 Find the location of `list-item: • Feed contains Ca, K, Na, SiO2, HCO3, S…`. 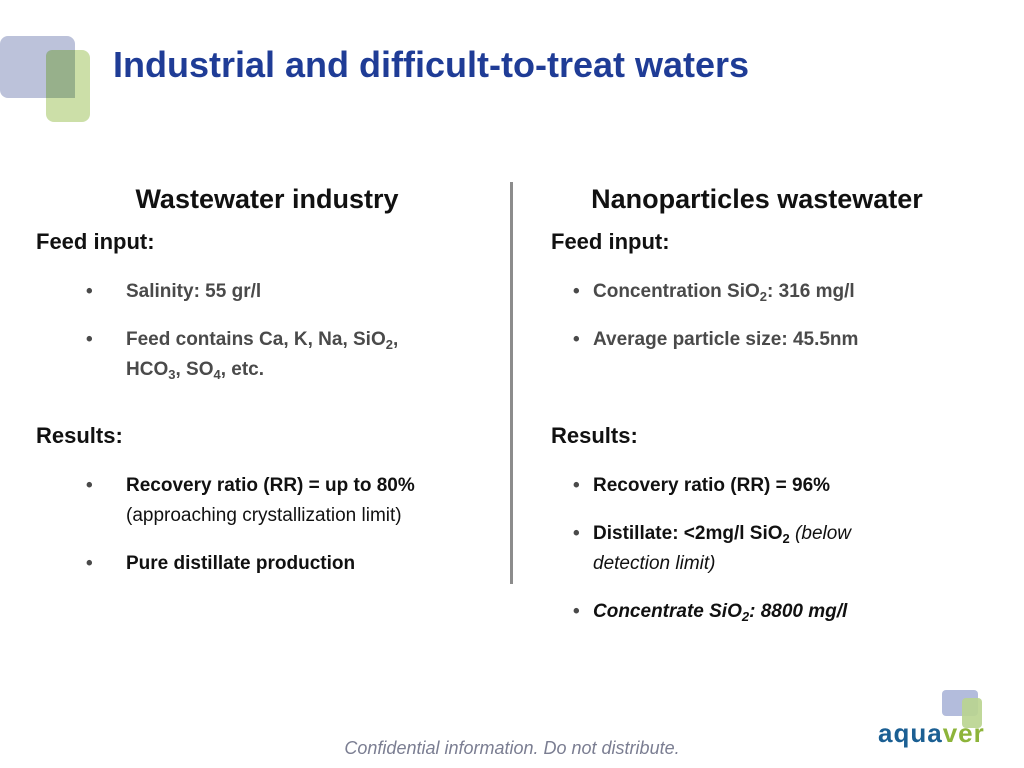

list-item: • Feed contains Ca, K, Na, SiO2, HCO3, S… is located at coordinates (271, 355).